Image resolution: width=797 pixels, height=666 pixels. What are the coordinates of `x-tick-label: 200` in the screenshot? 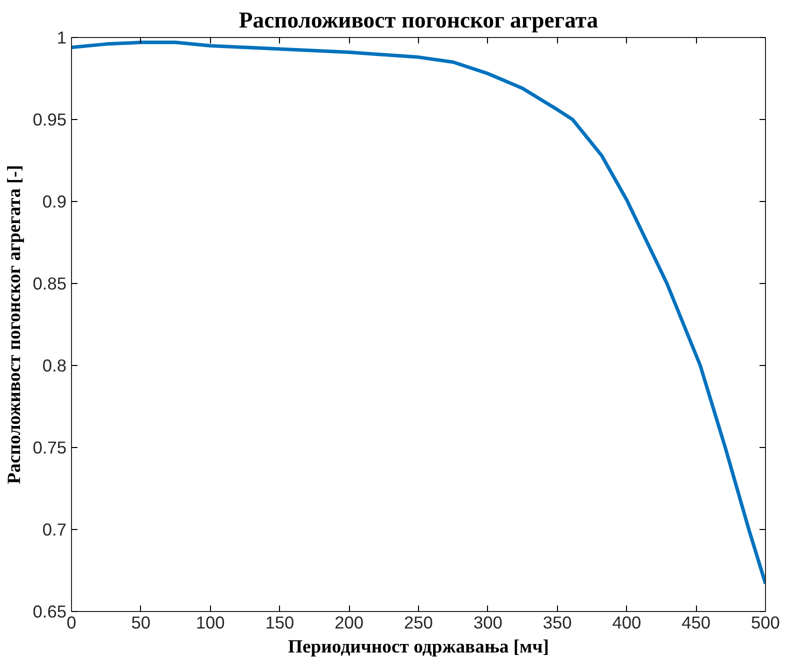 It's located at (349, 622).